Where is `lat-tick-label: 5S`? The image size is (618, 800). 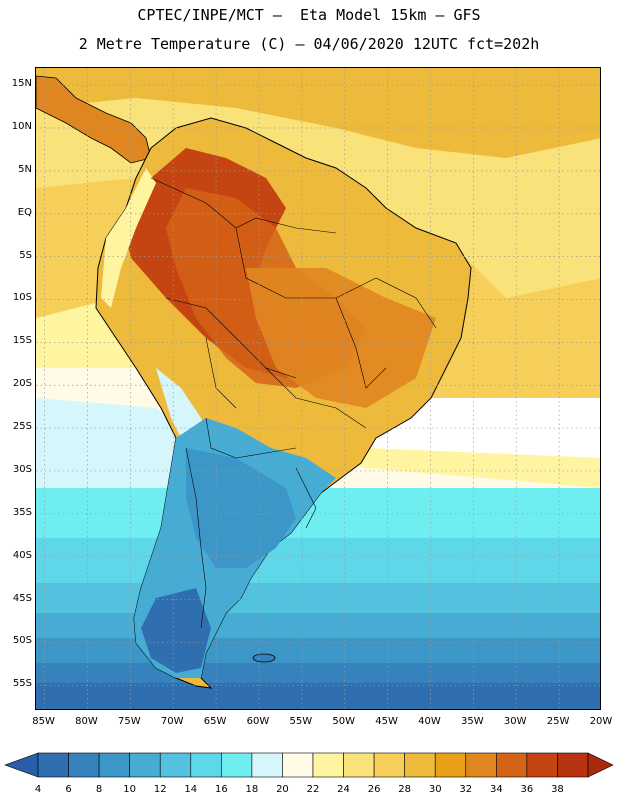 lat-tick-label: 5S is located at coordinates (25, 255).